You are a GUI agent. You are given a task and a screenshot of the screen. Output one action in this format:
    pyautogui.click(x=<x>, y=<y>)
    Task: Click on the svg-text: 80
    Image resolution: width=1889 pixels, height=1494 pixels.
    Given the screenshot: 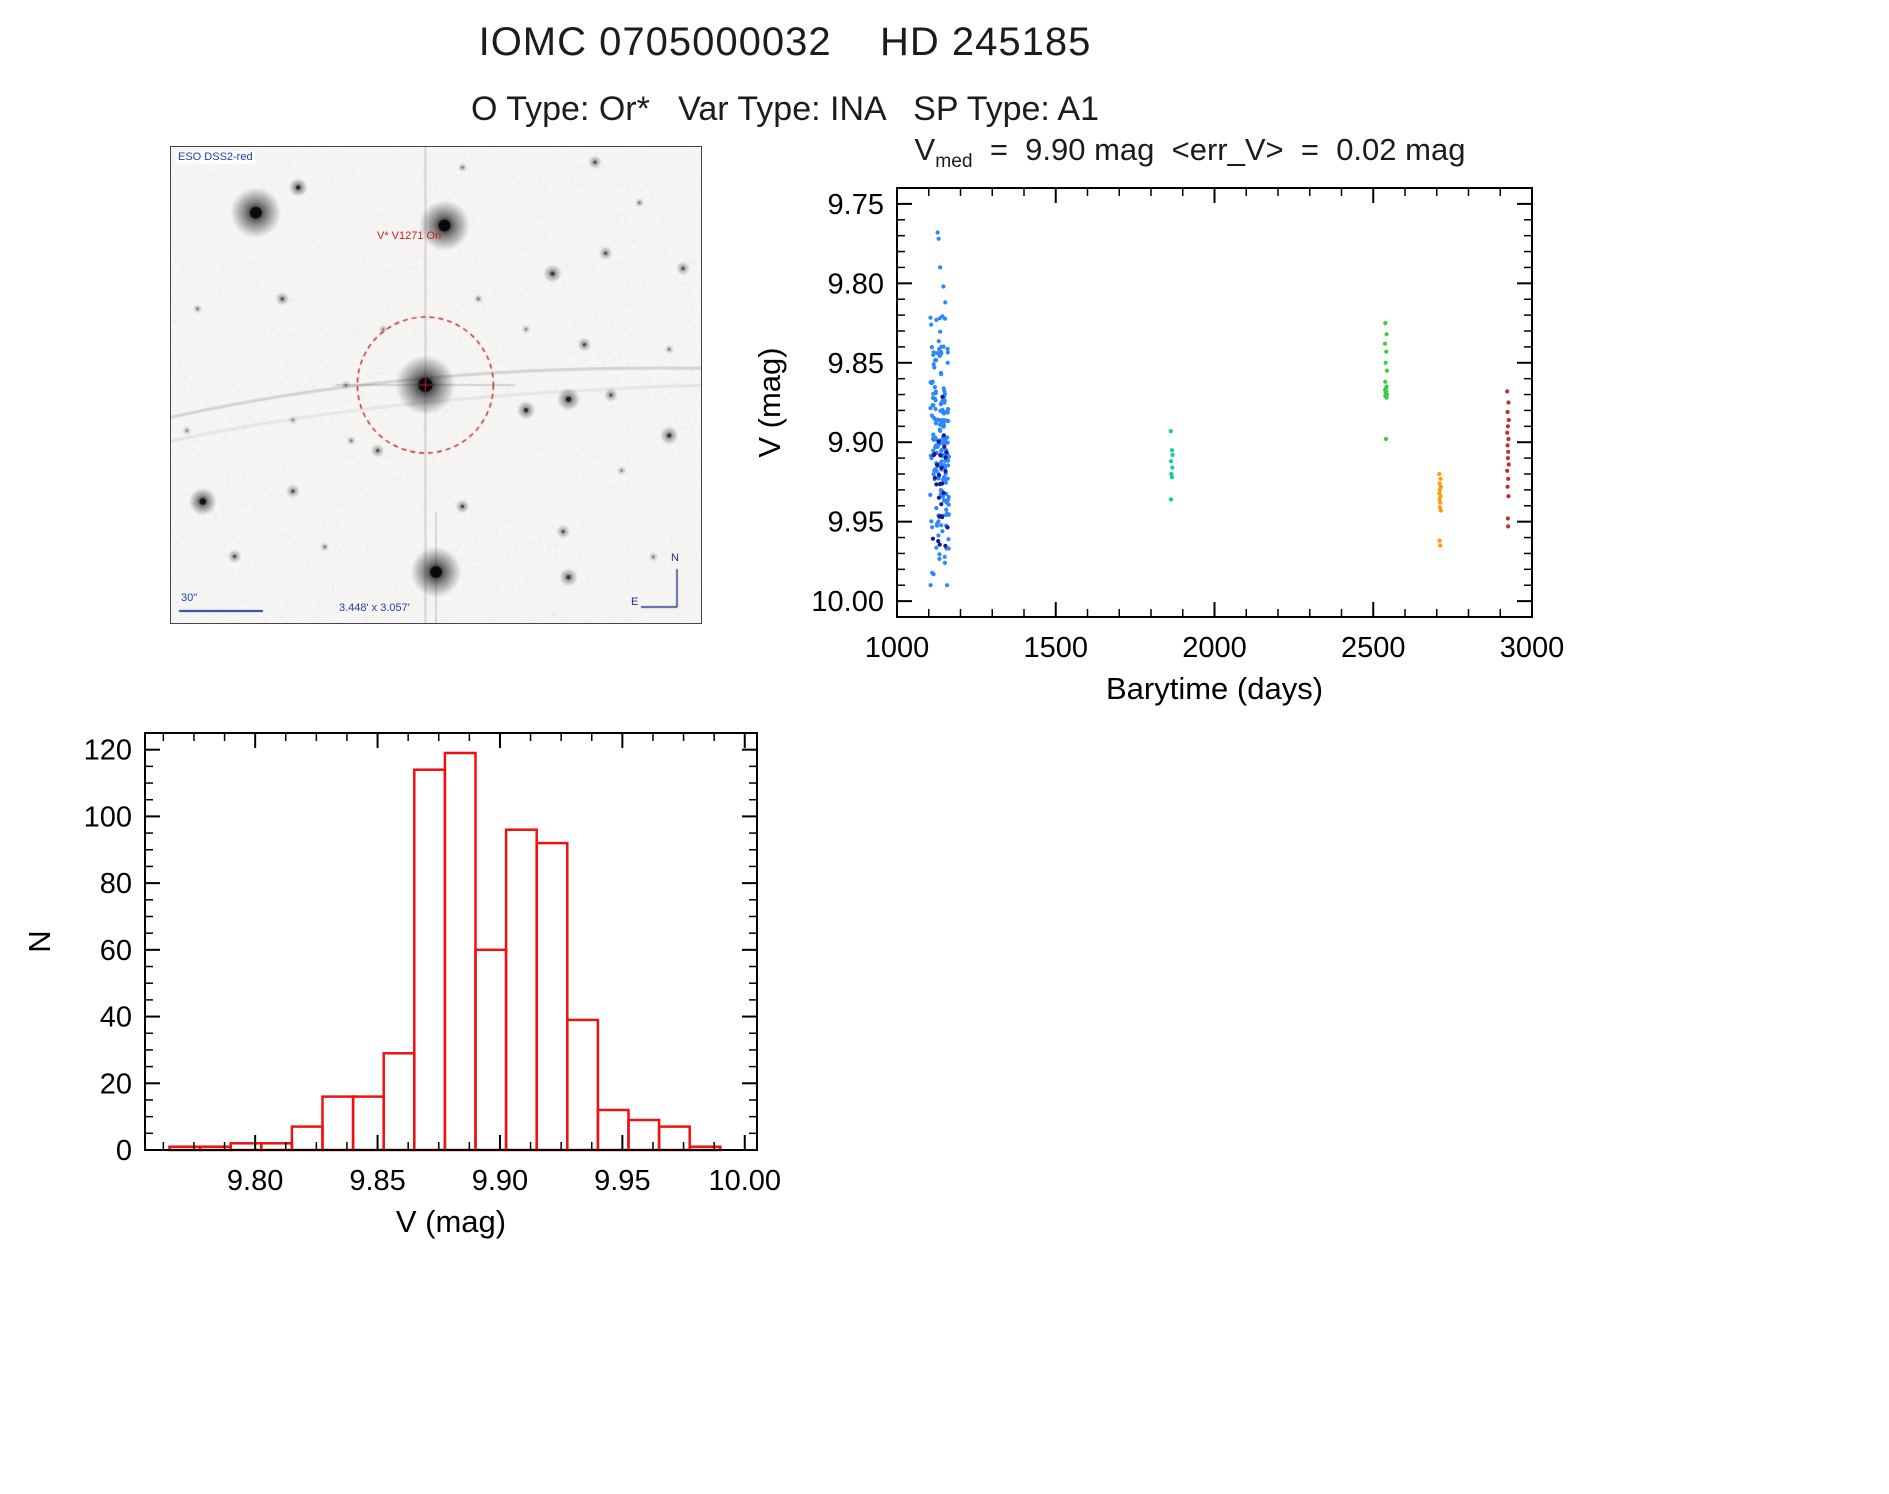 What is the action you would take?
    pyautogui.click(x=116, y=884)
    